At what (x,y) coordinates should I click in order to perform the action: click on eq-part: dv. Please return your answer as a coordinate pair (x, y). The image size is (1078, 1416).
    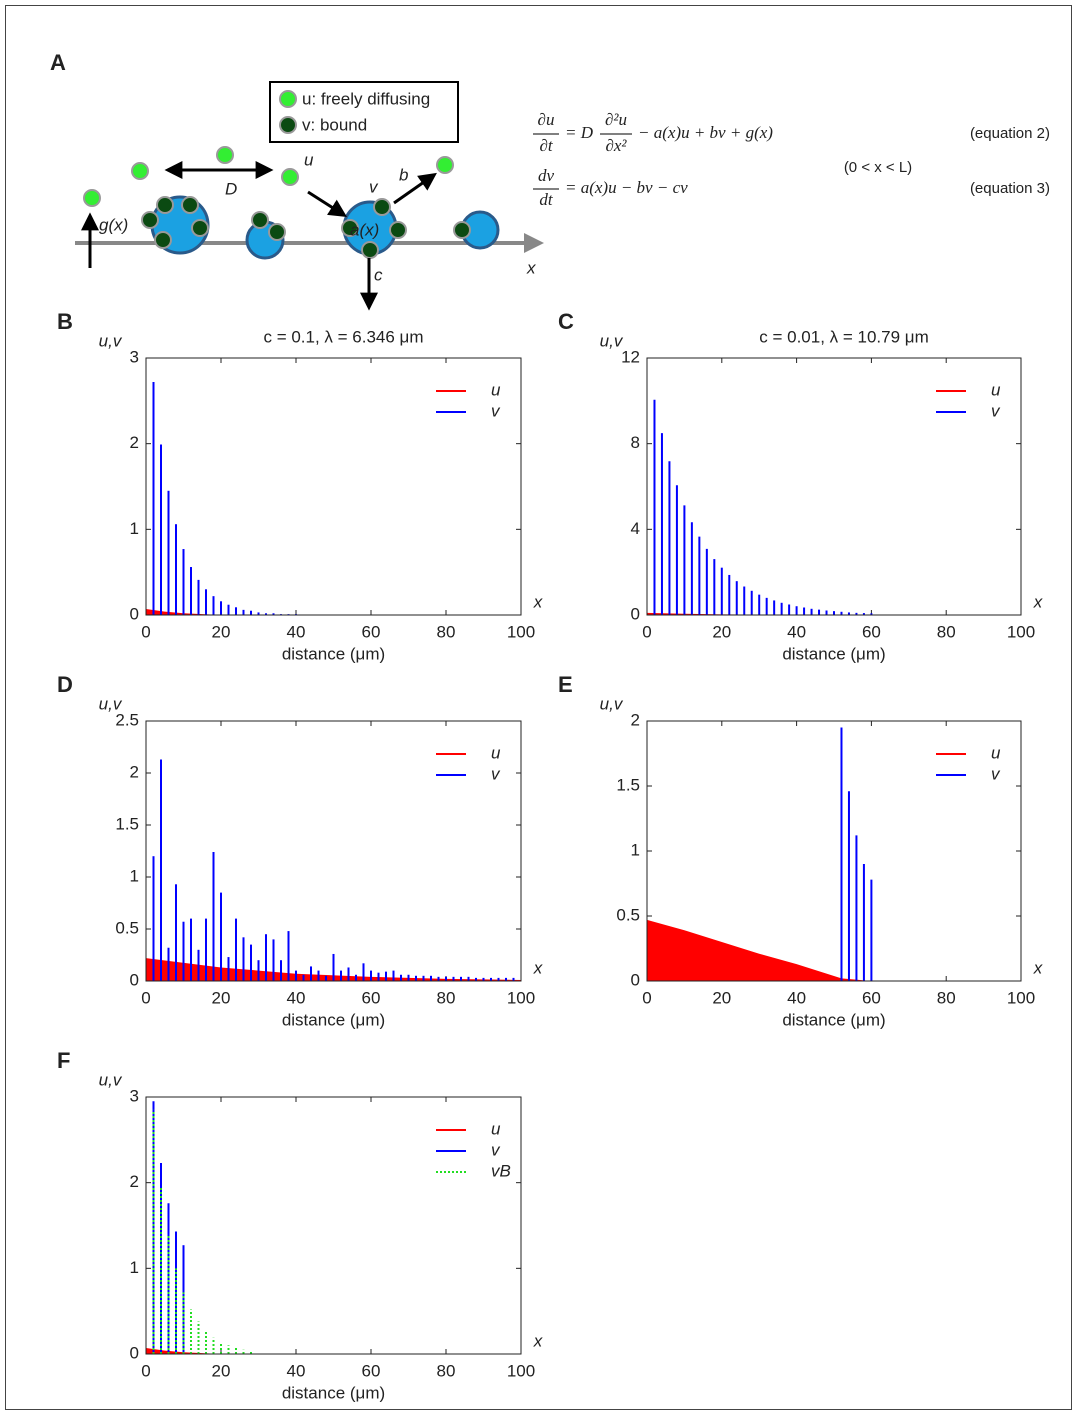
    Looking at the image, I should click on (546, 175).